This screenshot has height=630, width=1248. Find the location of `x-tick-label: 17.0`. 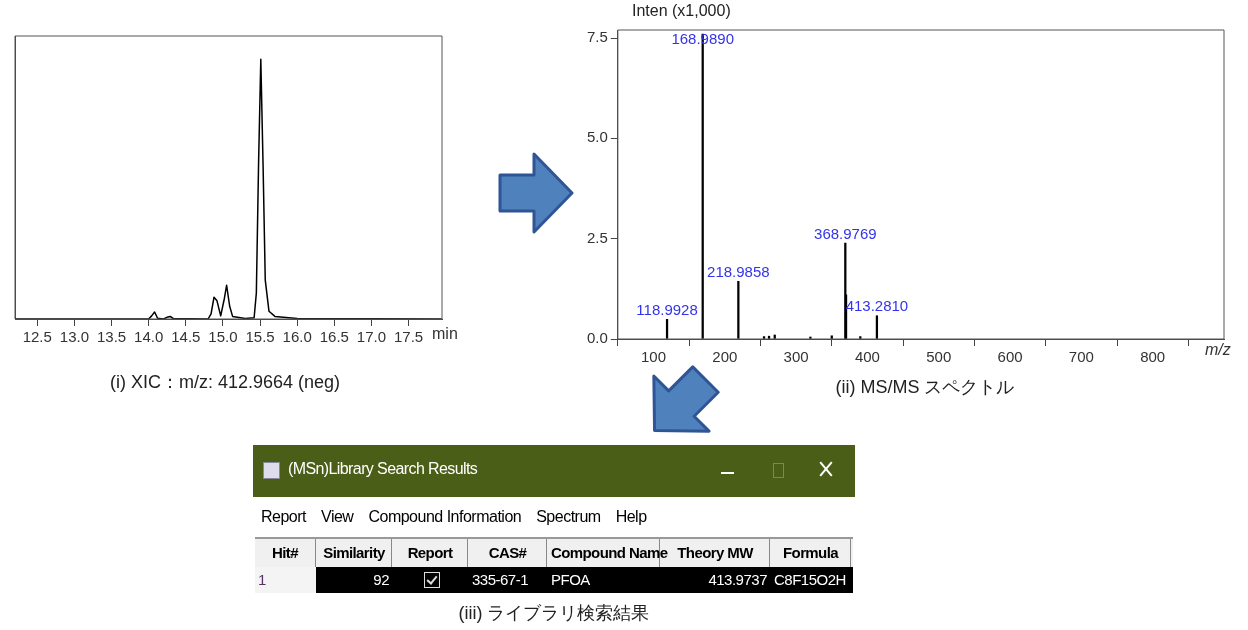

x-tick-label: 17.0 is located at coordinates (371, 337).